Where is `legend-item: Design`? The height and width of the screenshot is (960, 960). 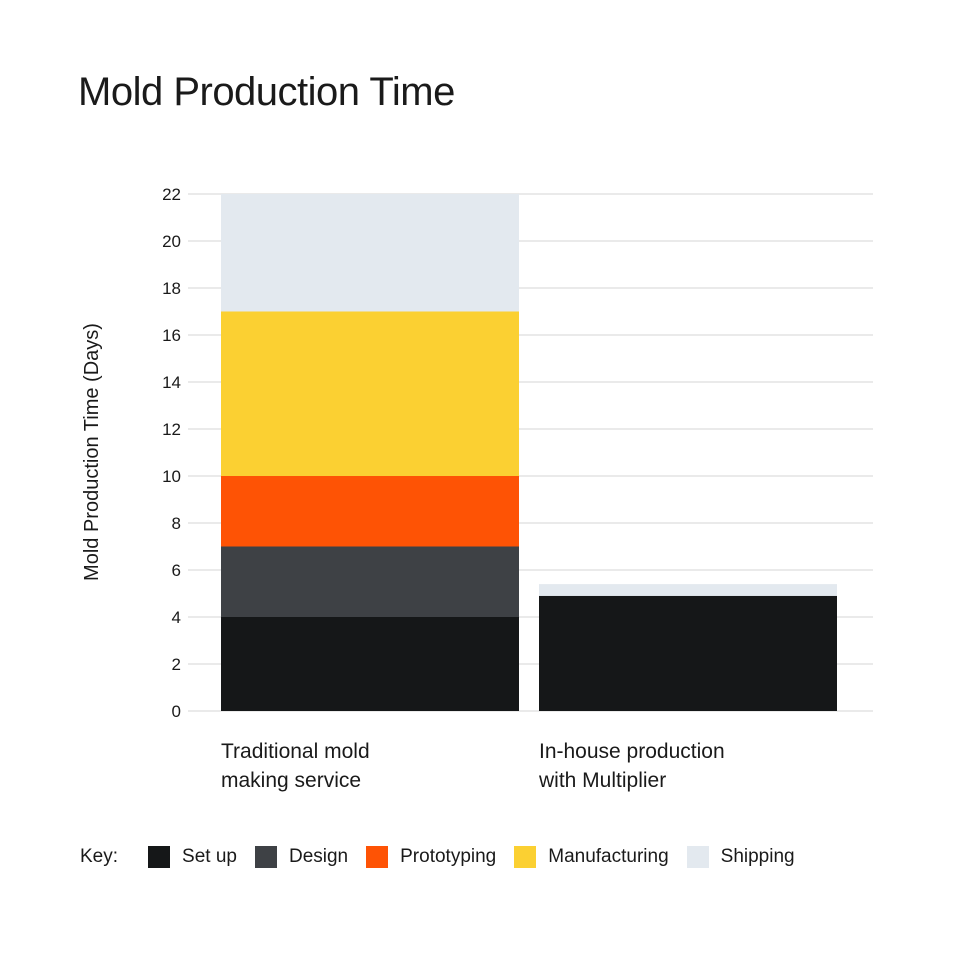 legend-item: Design is located at coordinates (301, 857).